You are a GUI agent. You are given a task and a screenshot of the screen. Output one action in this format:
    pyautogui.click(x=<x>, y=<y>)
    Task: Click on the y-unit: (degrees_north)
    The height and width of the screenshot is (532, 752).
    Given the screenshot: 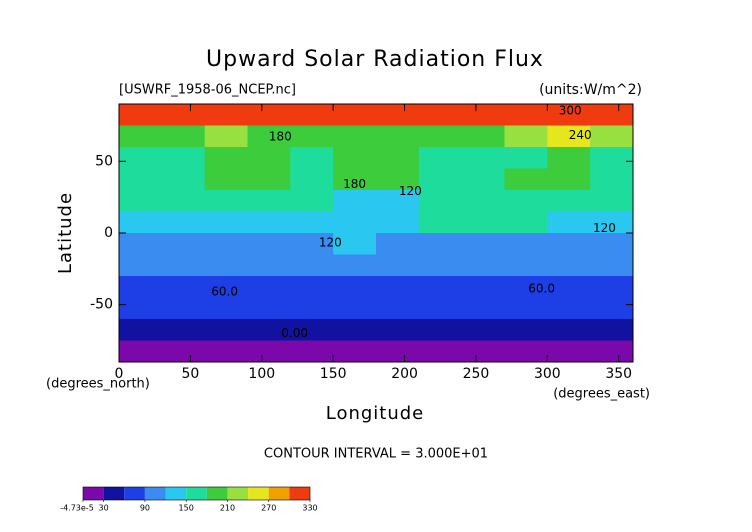 What is the action you would take?
    pyautogui.click(x=98, y=384)
    